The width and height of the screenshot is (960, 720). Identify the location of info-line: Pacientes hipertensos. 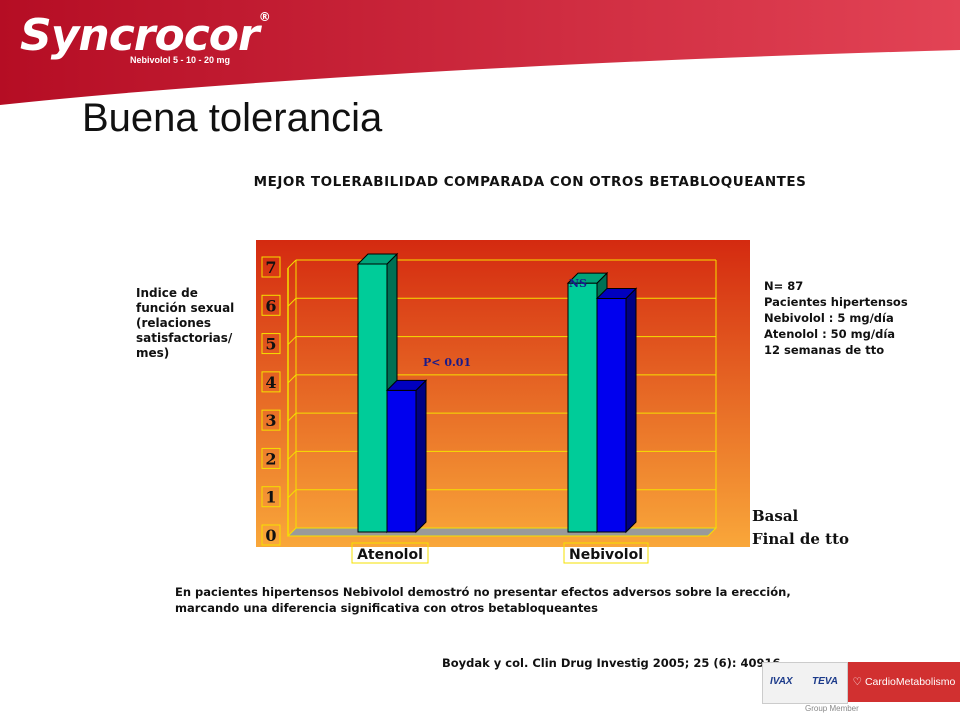
(836, 302).